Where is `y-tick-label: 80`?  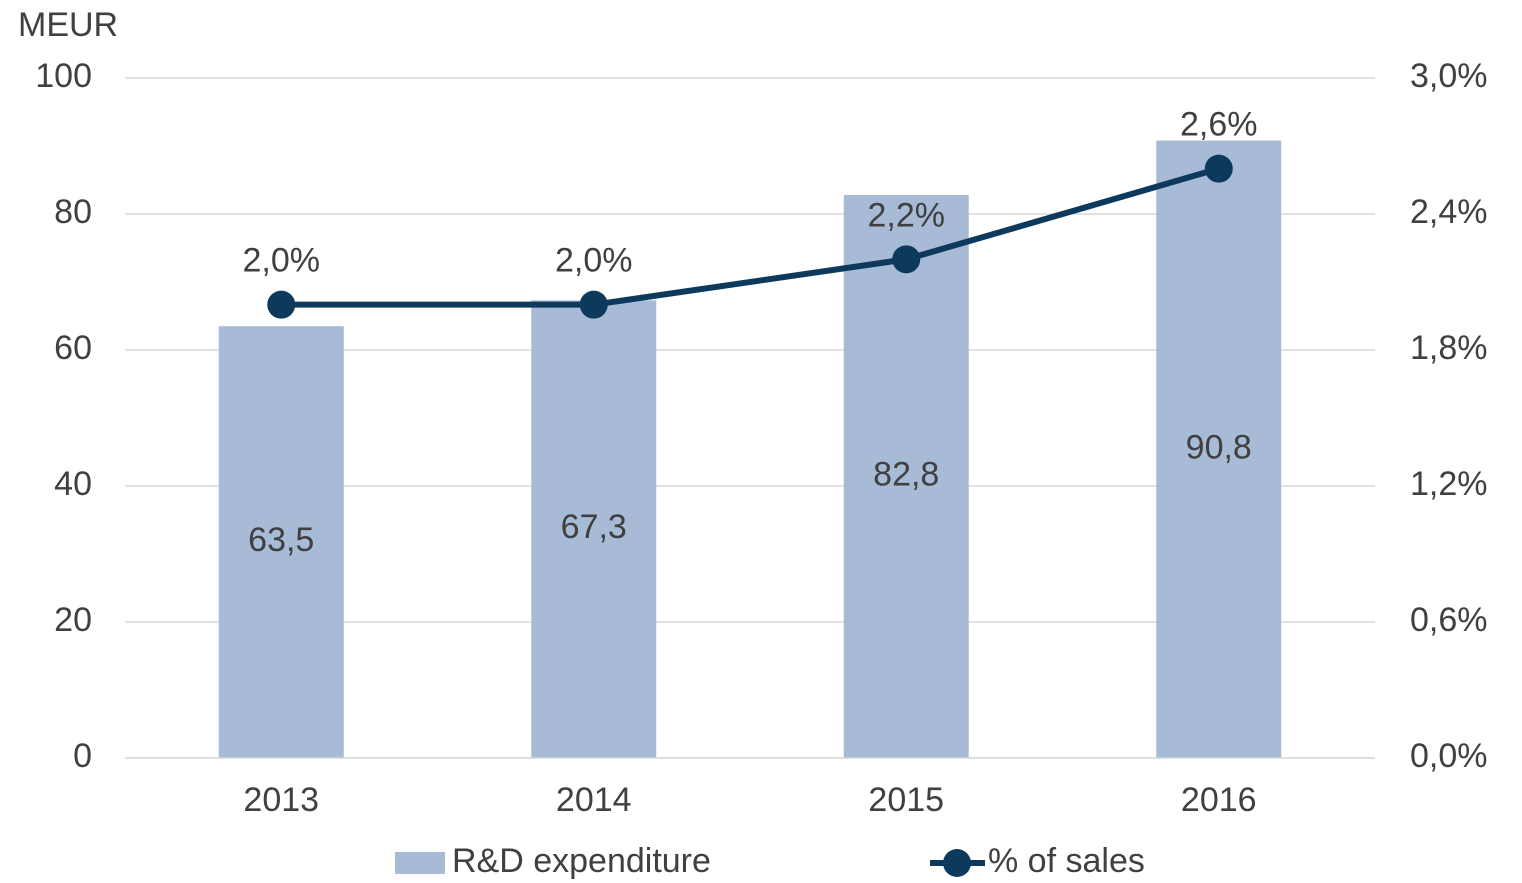 y-tick-label: 80 is located at coordinates (73, 212).